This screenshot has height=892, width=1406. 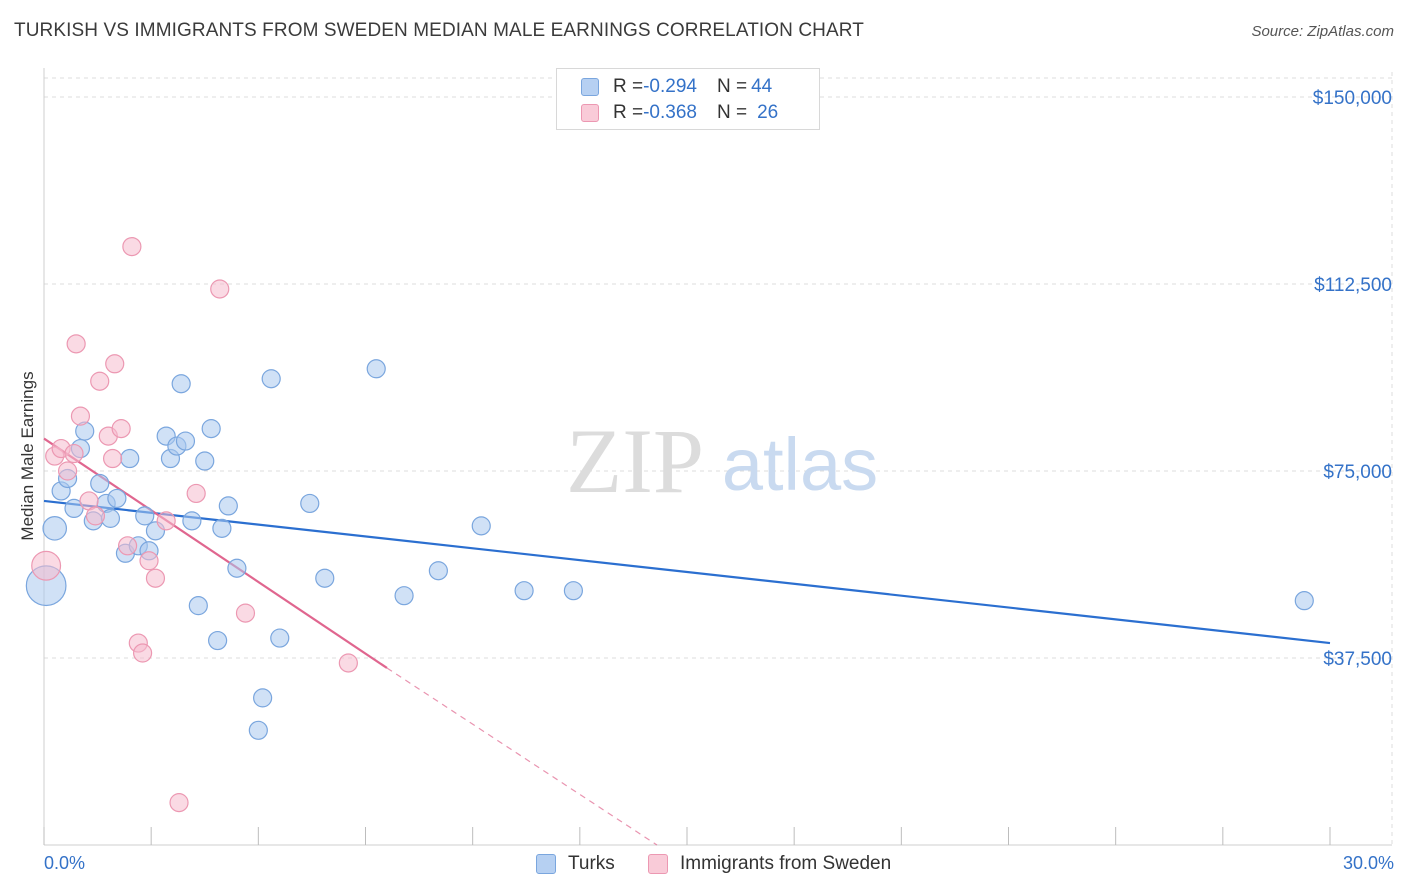 I want to click on turks-swatch, so click(x=590, y=87).